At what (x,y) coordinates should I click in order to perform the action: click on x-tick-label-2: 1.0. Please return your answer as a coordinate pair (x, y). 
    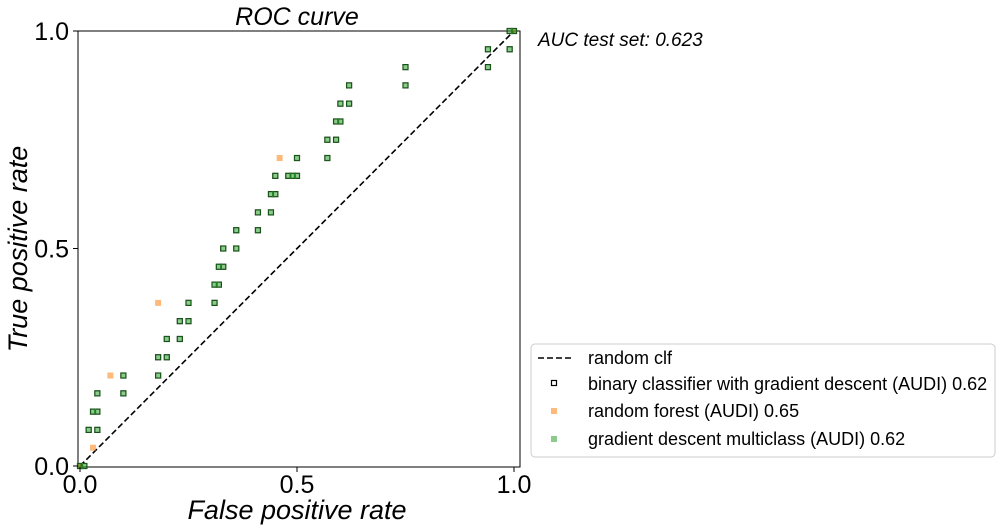
    Looking at the image, I should click on (514, 485).